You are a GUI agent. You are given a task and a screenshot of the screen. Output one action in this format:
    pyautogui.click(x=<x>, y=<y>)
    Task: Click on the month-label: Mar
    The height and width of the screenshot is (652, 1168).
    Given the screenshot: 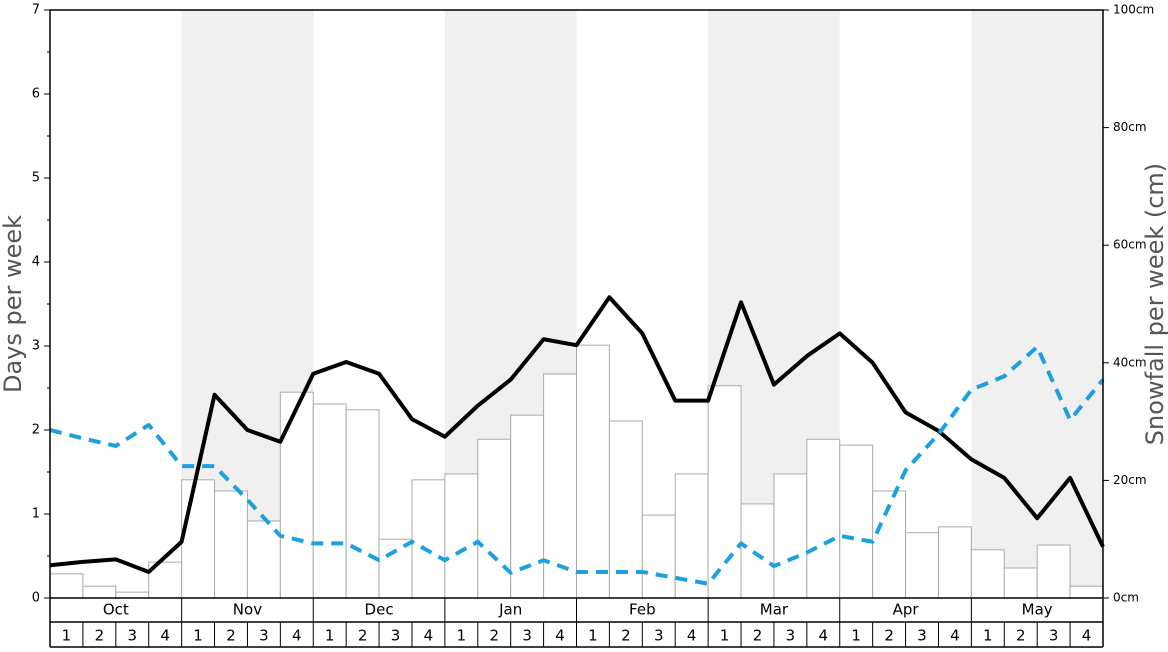 What is the action you would take?
    pyautogui.click(x=774, y=610)
    